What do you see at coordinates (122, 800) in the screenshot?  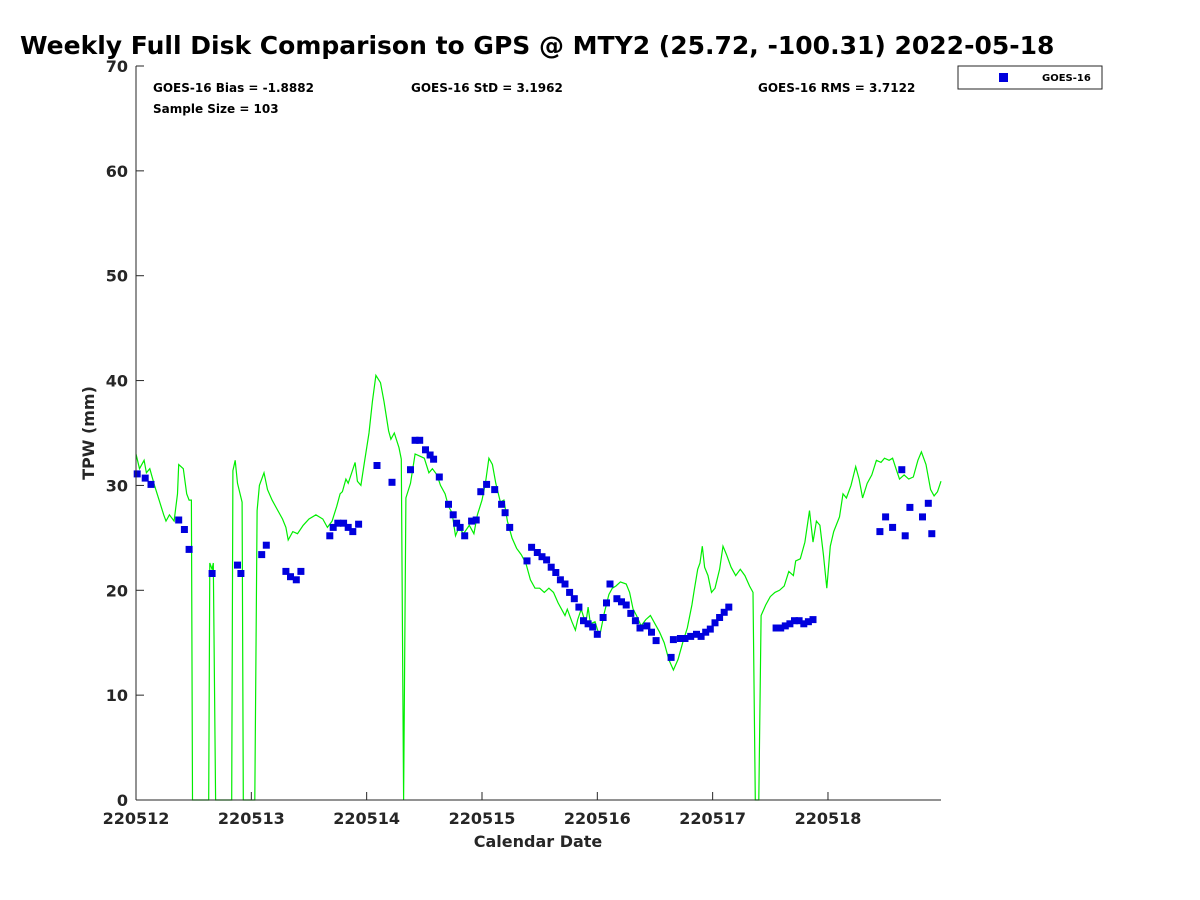 I see `y-tick-label: 0` at bounding box center [122, 800].